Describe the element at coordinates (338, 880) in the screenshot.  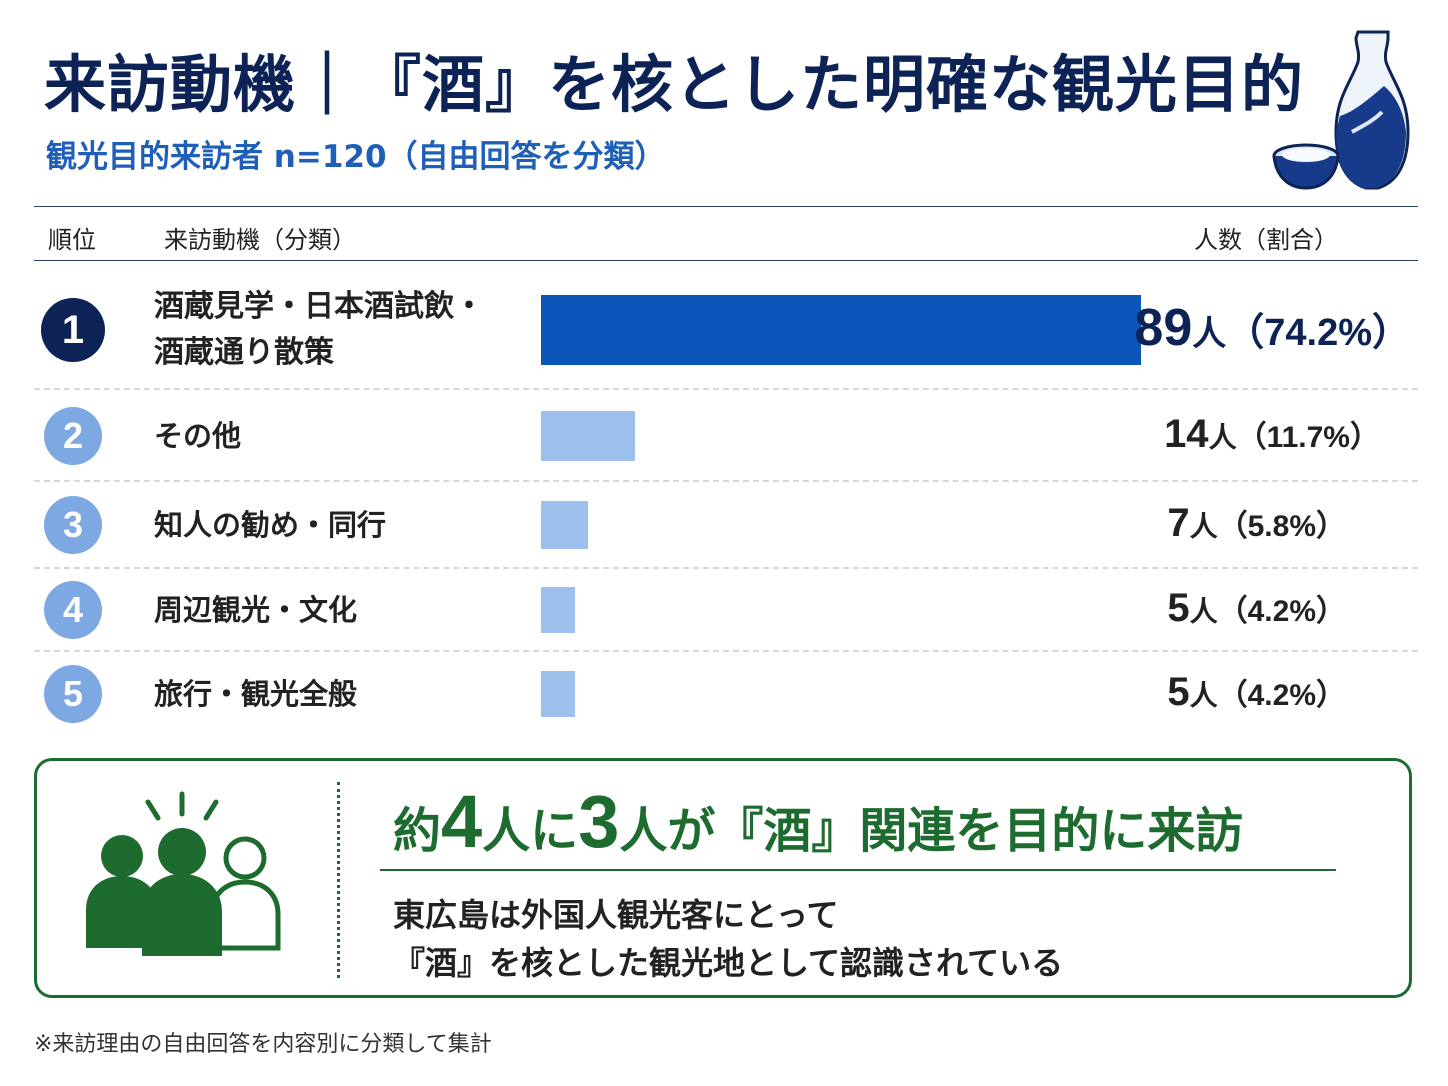
I see `callout-divider` at that location.